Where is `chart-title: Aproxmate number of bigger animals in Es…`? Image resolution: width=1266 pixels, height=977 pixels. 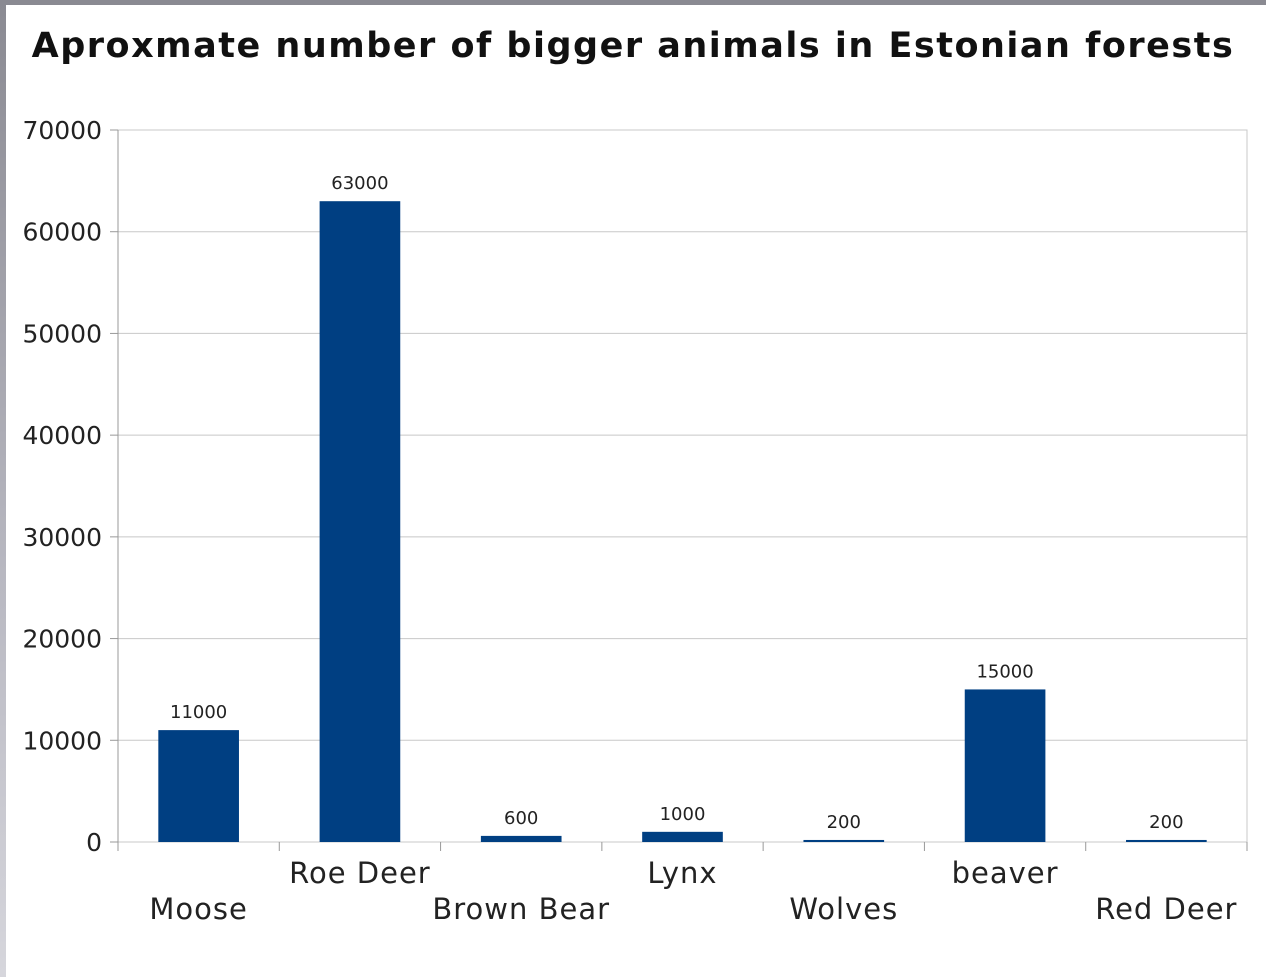
chart-title: Aproxmate number of bigger animals in Es… is located at coordinates (633, 46).